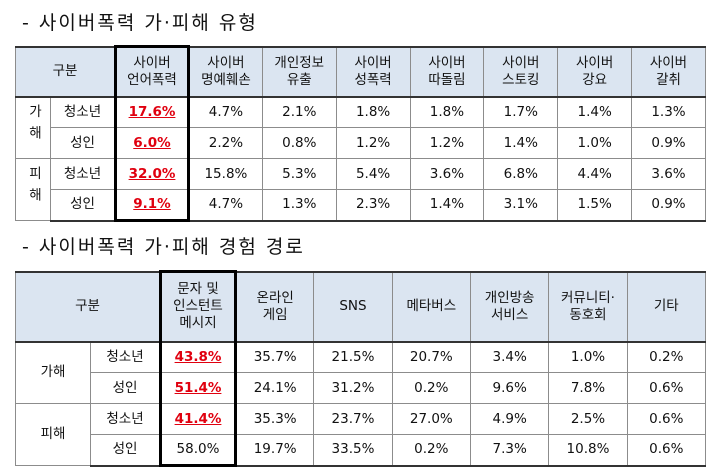 The height and width of the screenshot is (472, 720). I want to click on value-cell: 7.3%, so click(509, 450).